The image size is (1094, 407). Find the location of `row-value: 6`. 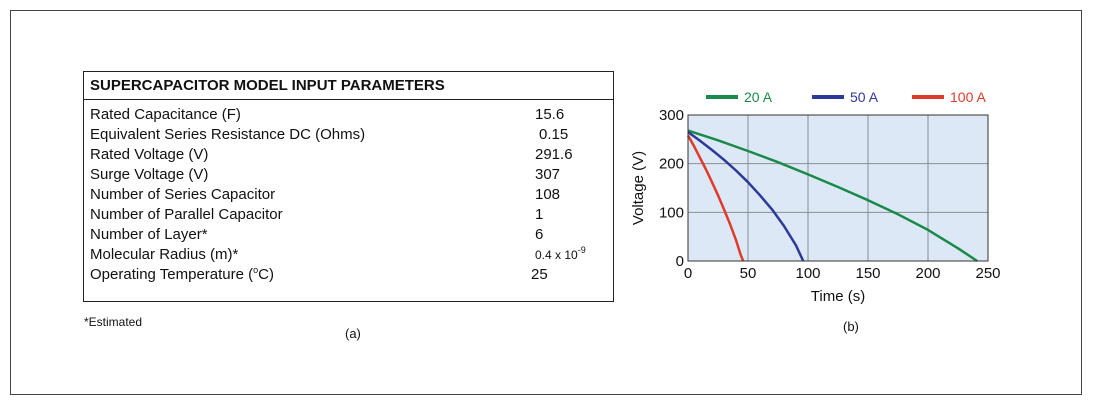

row-value: 6 is located at coordinates (539, 234).